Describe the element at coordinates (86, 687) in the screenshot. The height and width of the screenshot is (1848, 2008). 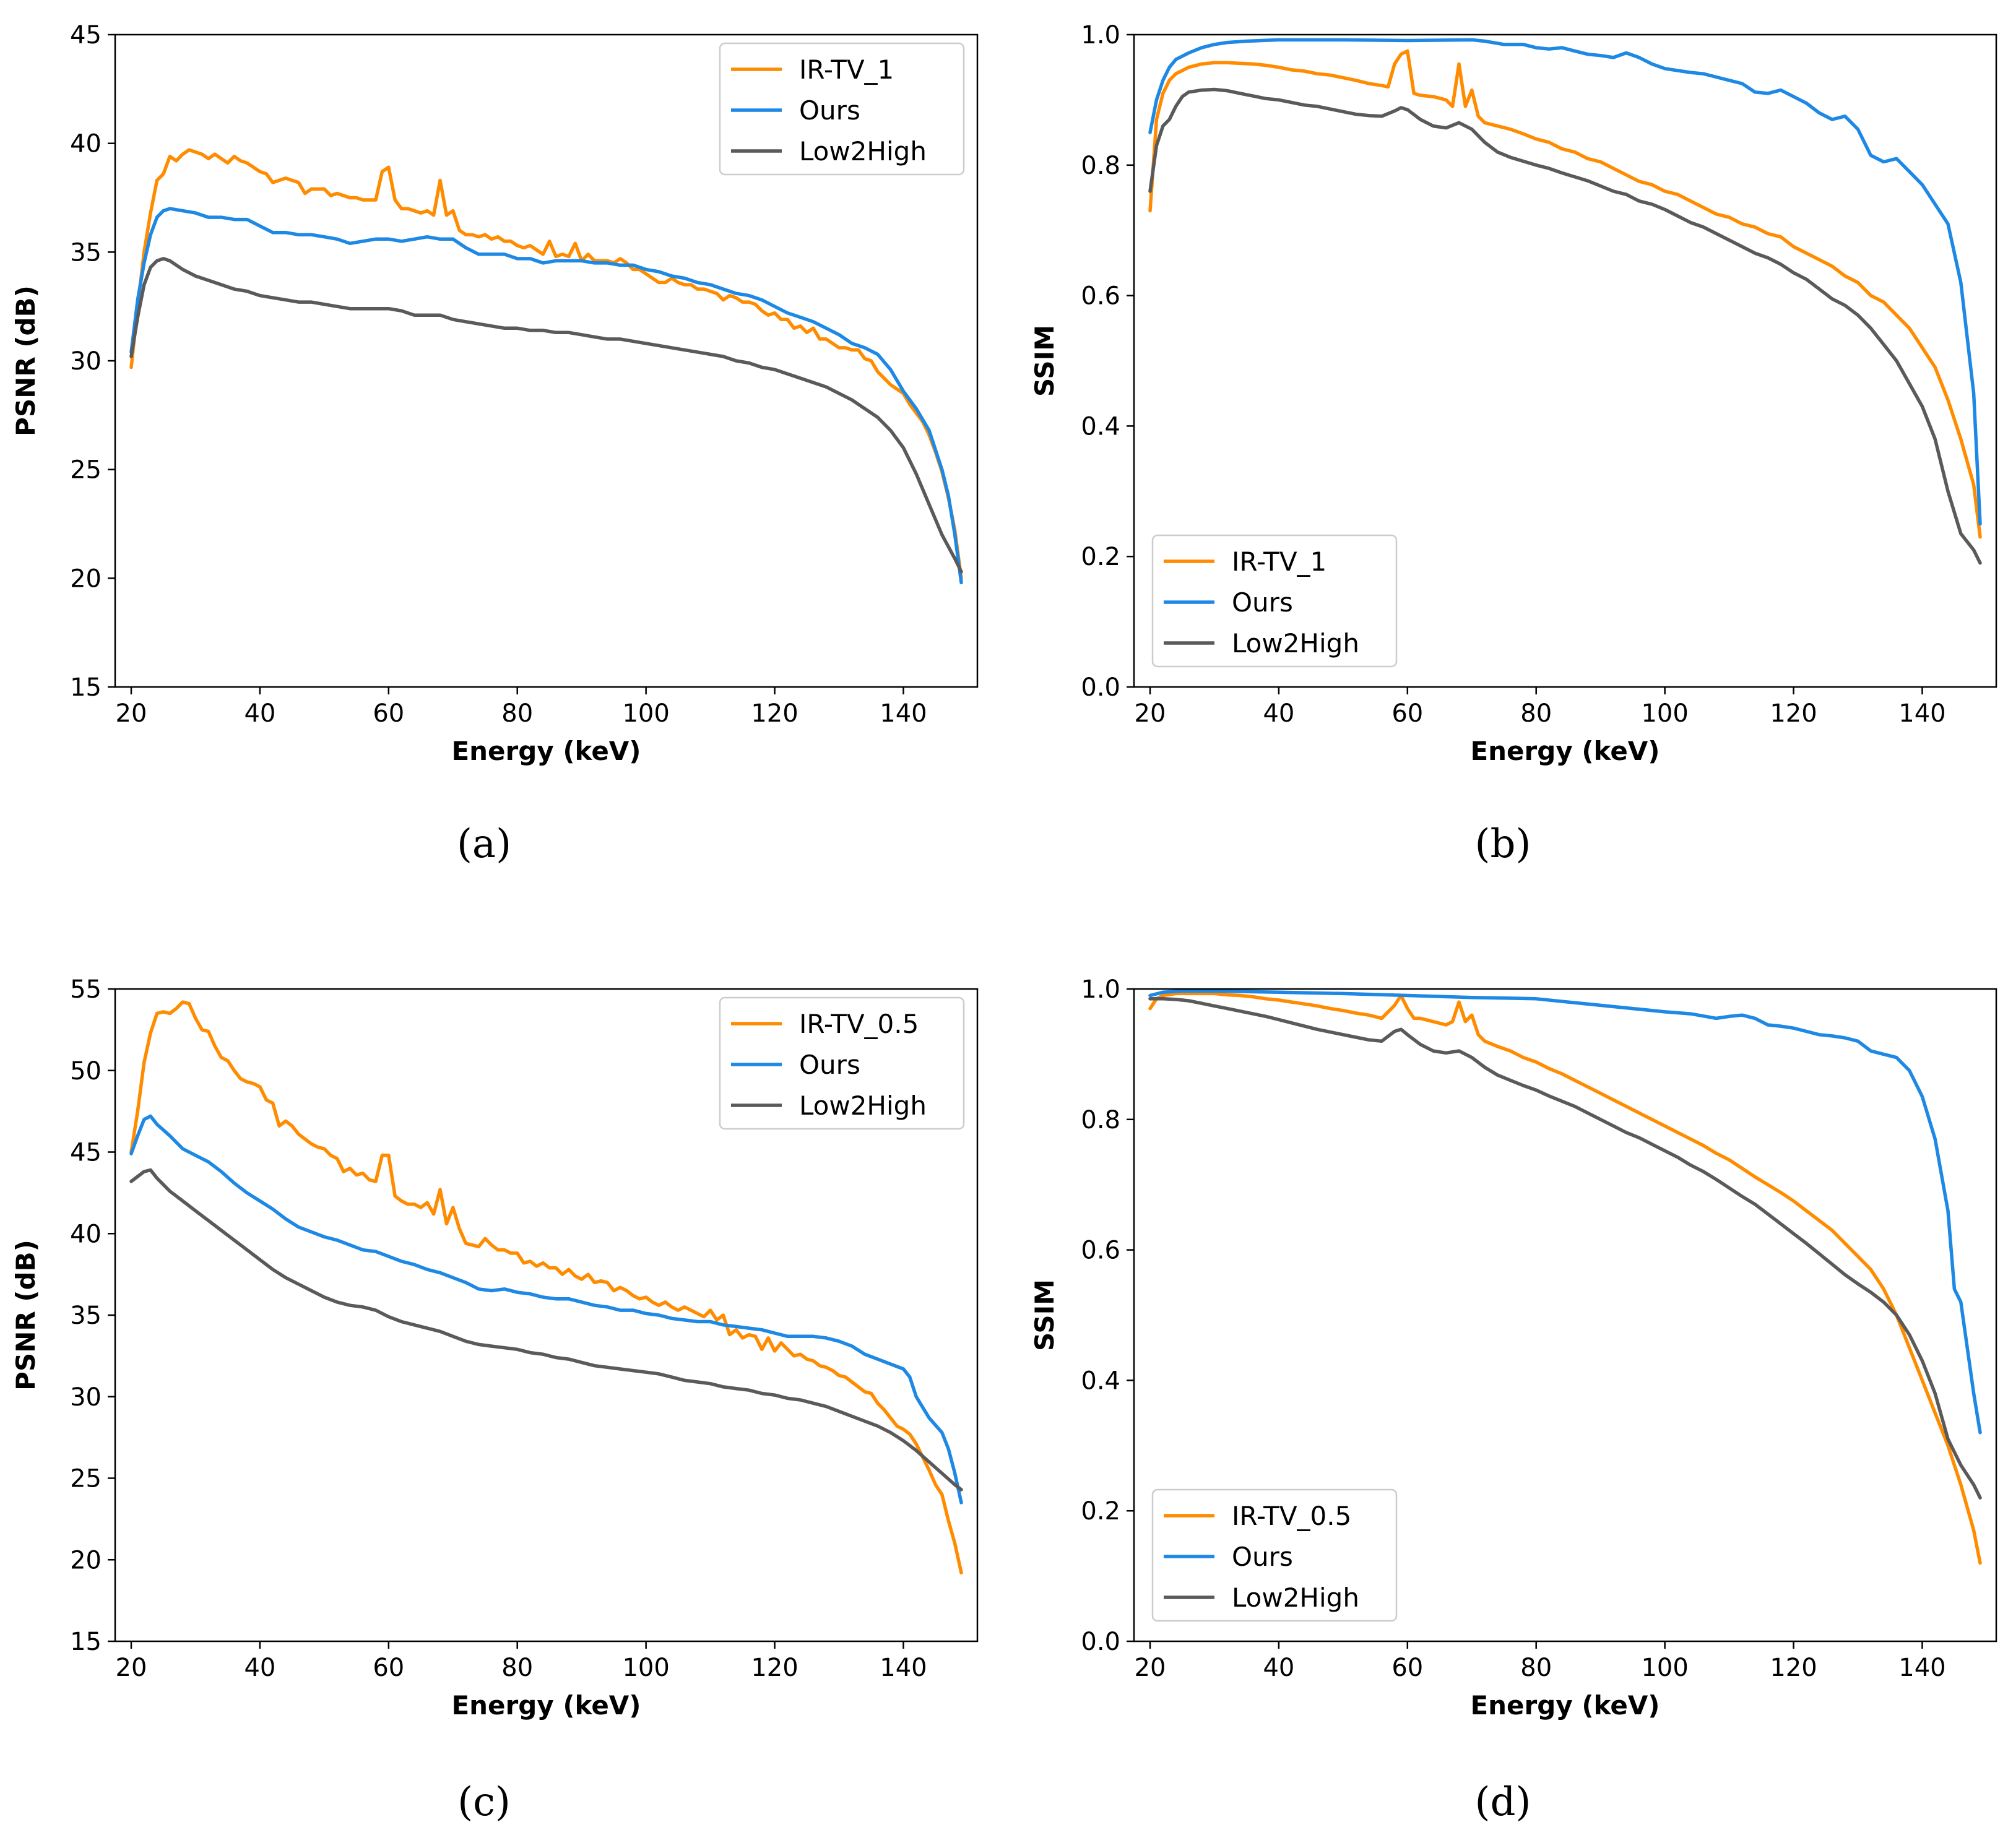
I see `y-tick-label: 15` at that location.